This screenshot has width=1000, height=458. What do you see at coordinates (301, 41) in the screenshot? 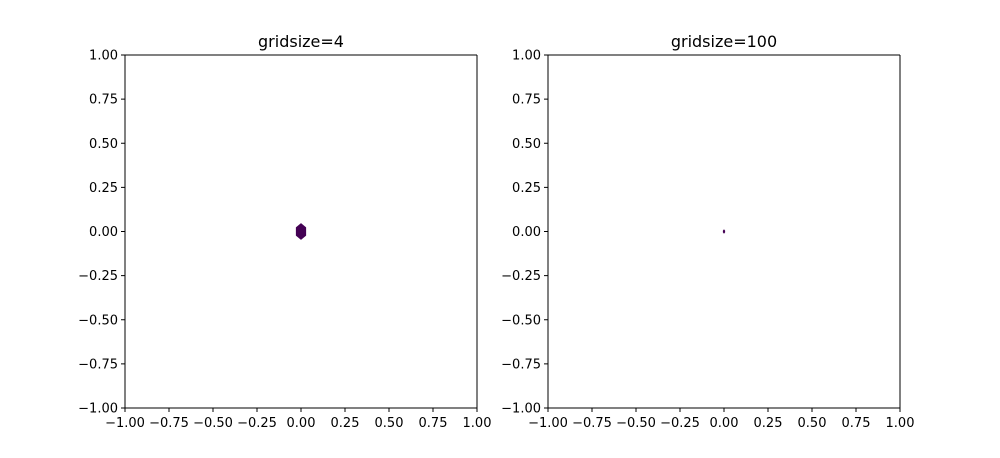
I see `chart-title: gridsize=4` at bounding box center [301, 41].